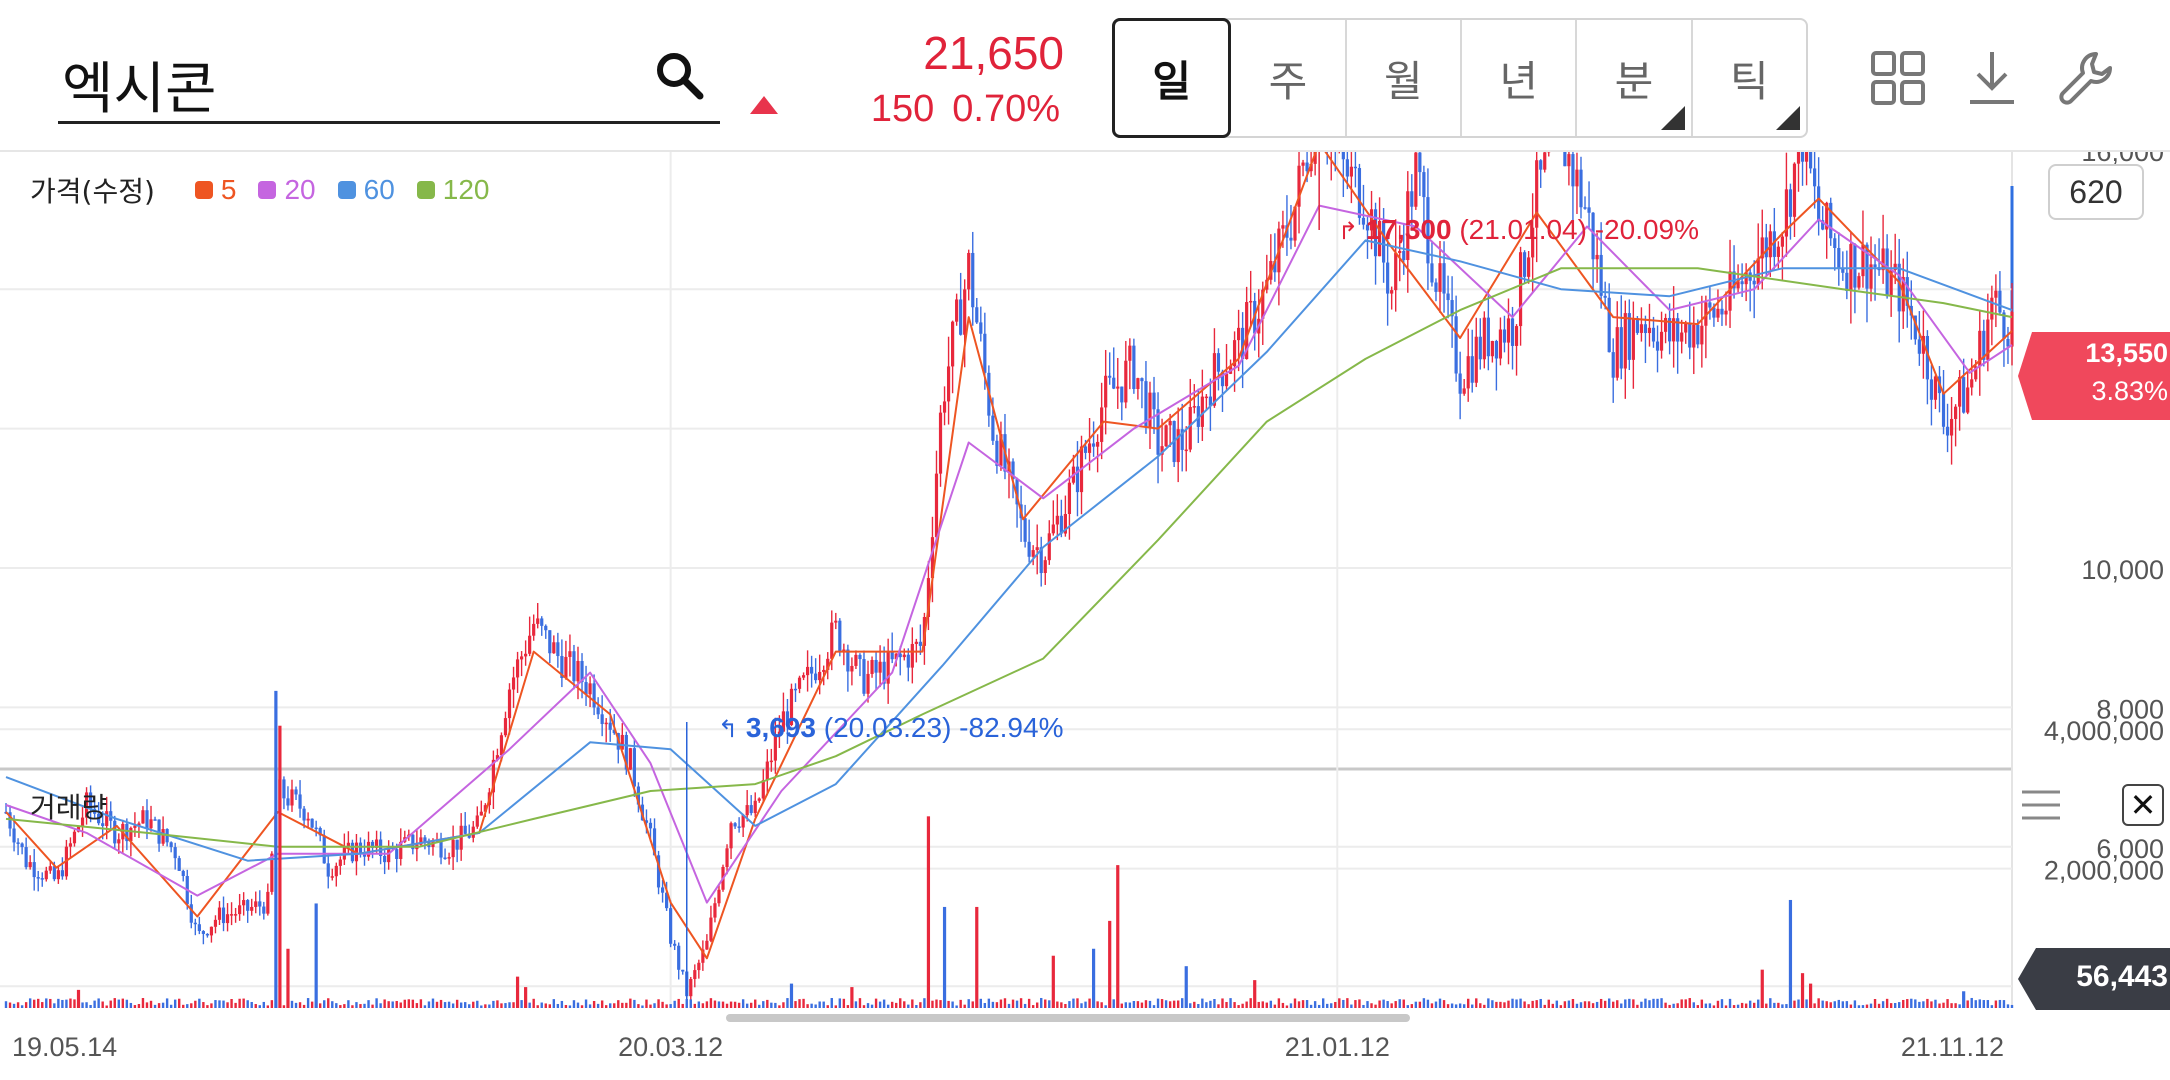  Describe the element at coordinates (1647, 229) in the screenshot. I see `high-pct: -20.09%` at that location.